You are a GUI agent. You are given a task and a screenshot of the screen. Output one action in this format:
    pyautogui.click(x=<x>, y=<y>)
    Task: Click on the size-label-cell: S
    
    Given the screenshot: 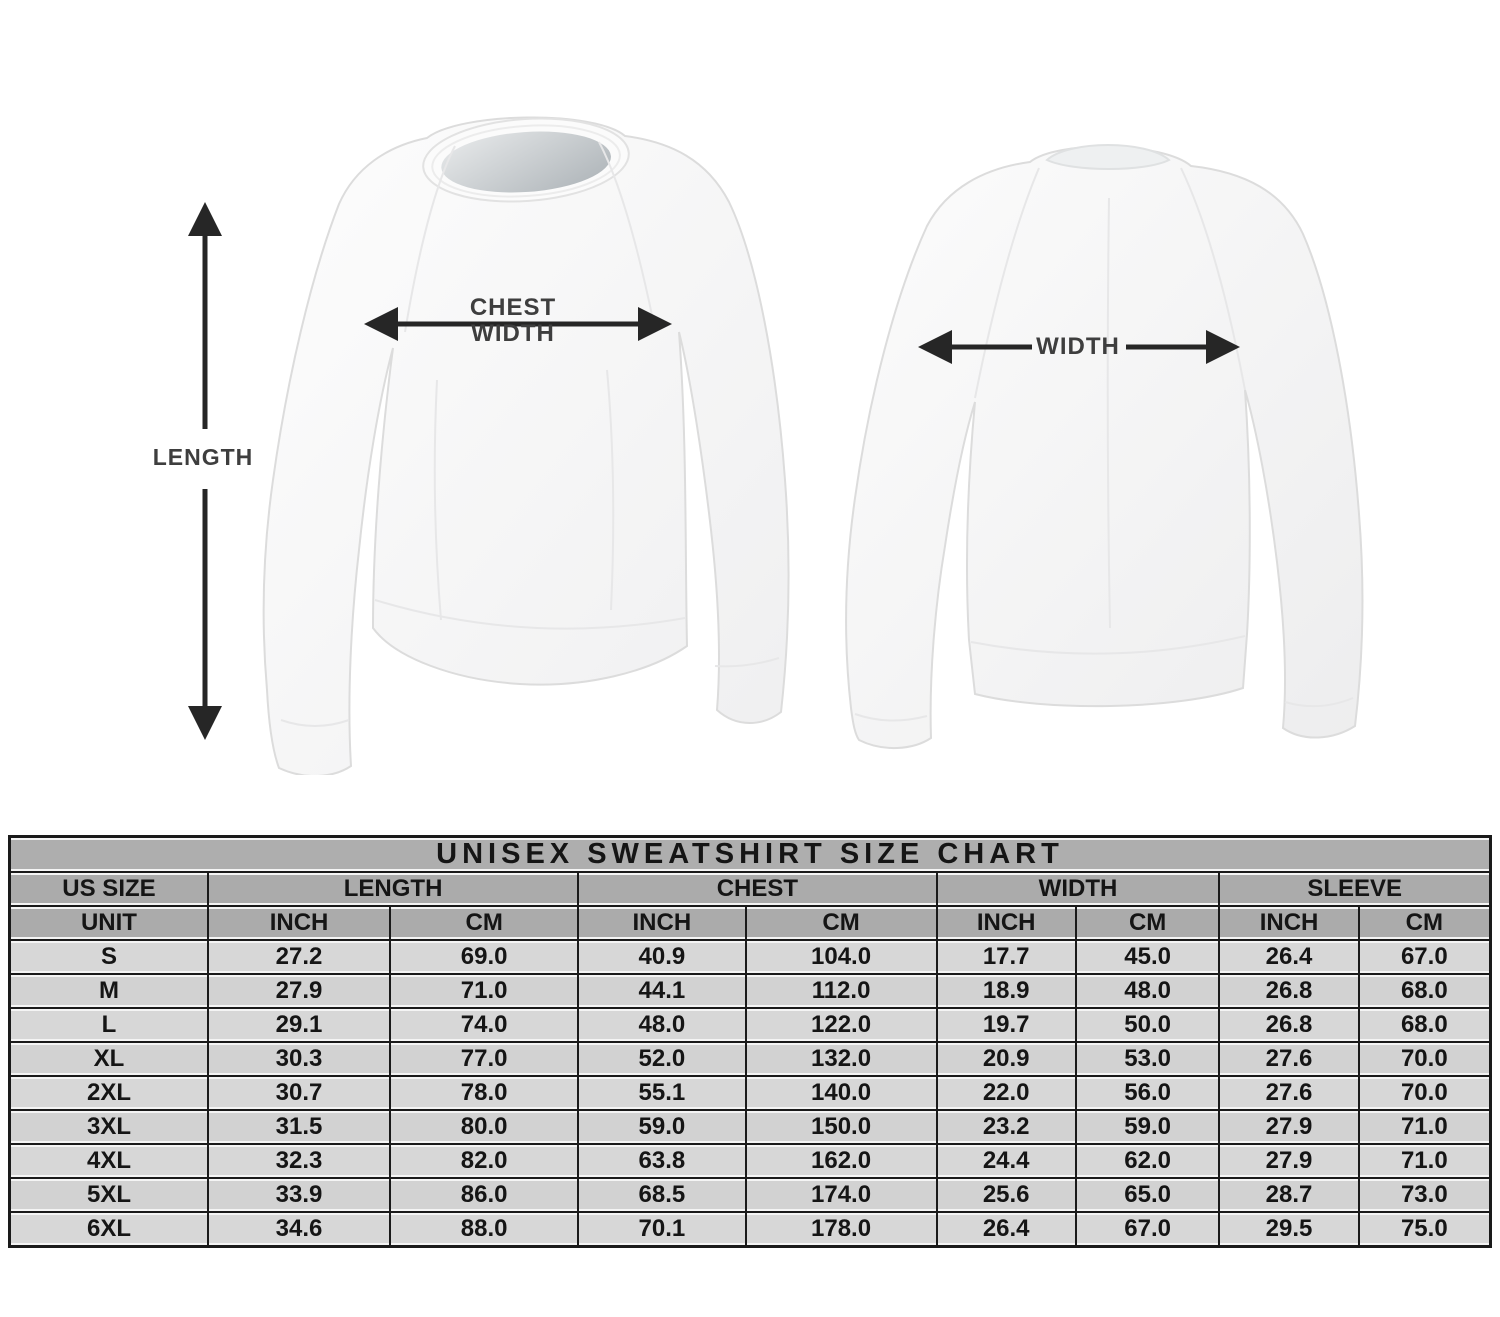 What is the action you would take?
    pyautogui.click(x=108, y=957)
    